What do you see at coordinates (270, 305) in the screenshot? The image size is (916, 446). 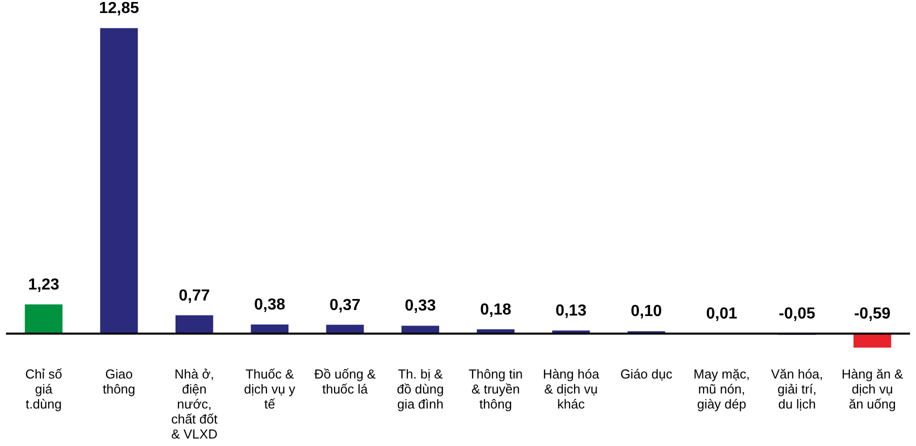 I see `data-label: 0,38` at bounding box center [270, 305].